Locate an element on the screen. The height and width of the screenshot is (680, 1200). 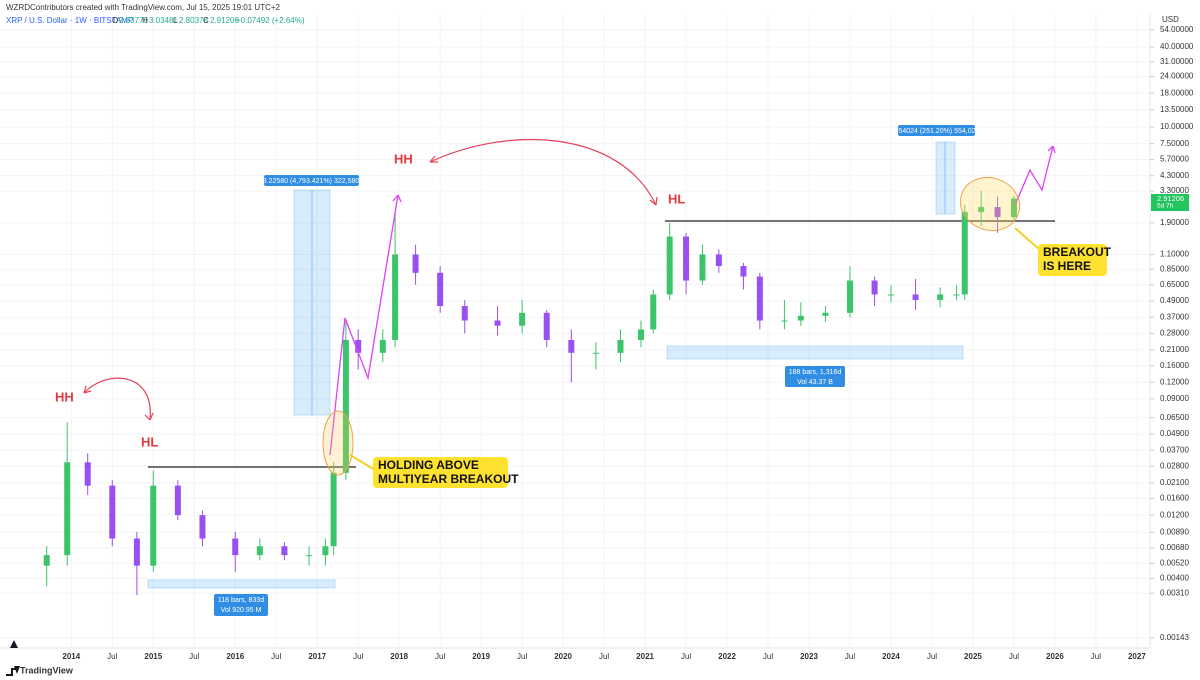
arrow-head is located at coordinates (543, 180).